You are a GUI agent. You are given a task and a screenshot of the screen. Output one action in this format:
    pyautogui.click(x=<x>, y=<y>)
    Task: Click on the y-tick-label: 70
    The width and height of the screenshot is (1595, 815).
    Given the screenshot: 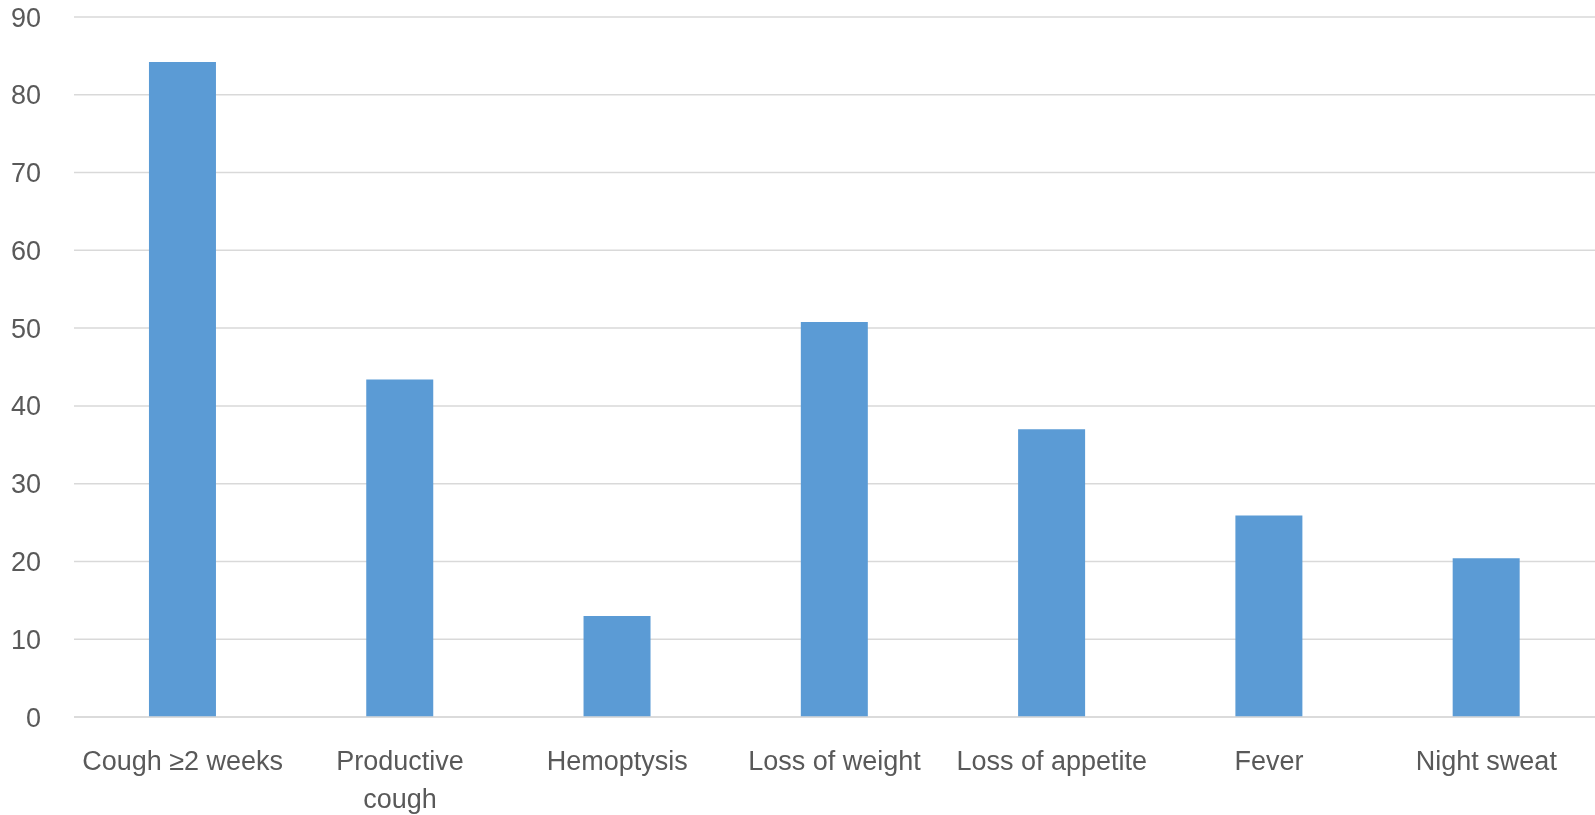 What is the action you would take?
    pyautogui.click(x=25, y=173)
    